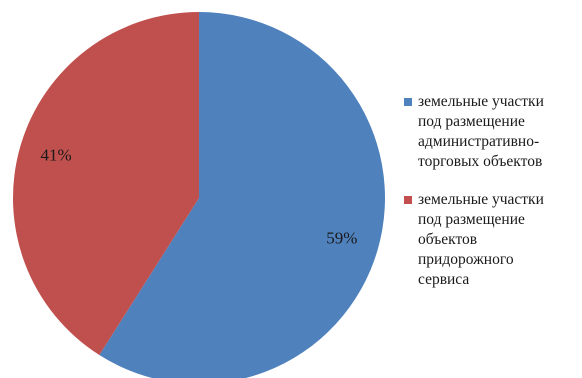 Image resolution: width=582 pixels, height=378 pixels. I want to click on pie-data-label-1: 41%, so click(56, 154).